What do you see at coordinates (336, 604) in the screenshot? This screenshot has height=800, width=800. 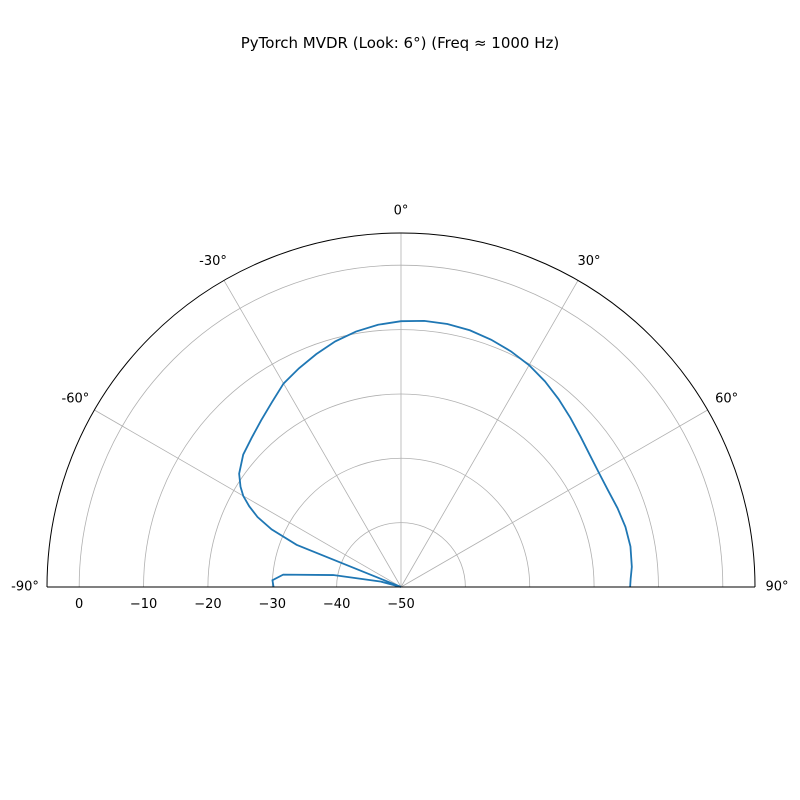 I see `r-tick-label: −40` at bounding box center [336, 604].